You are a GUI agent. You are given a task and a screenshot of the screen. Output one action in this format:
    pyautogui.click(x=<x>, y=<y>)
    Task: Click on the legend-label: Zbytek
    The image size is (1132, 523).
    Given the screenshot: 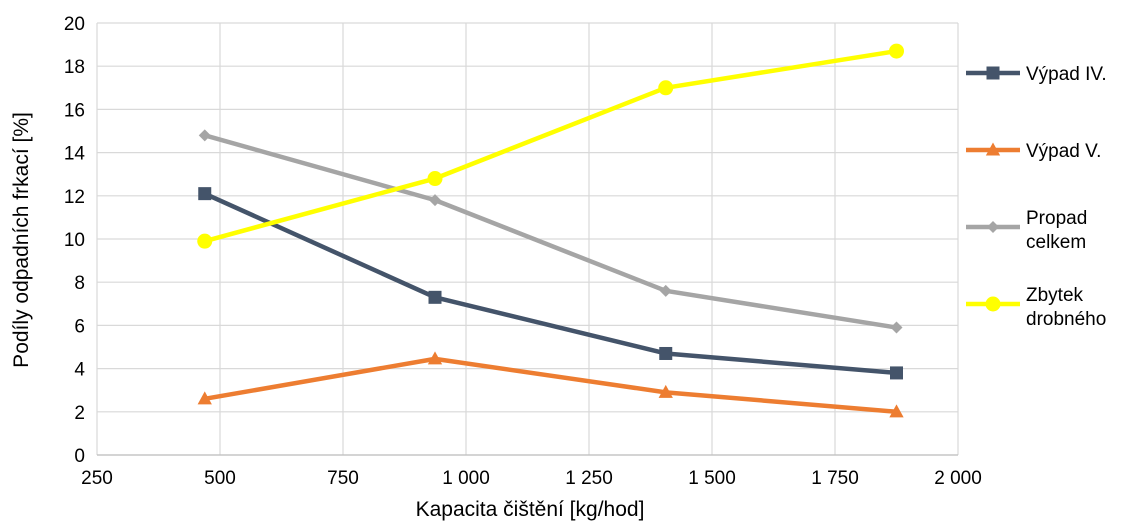 What is the action you would take?
    pyautogui.click(x=1055, y=295)
    